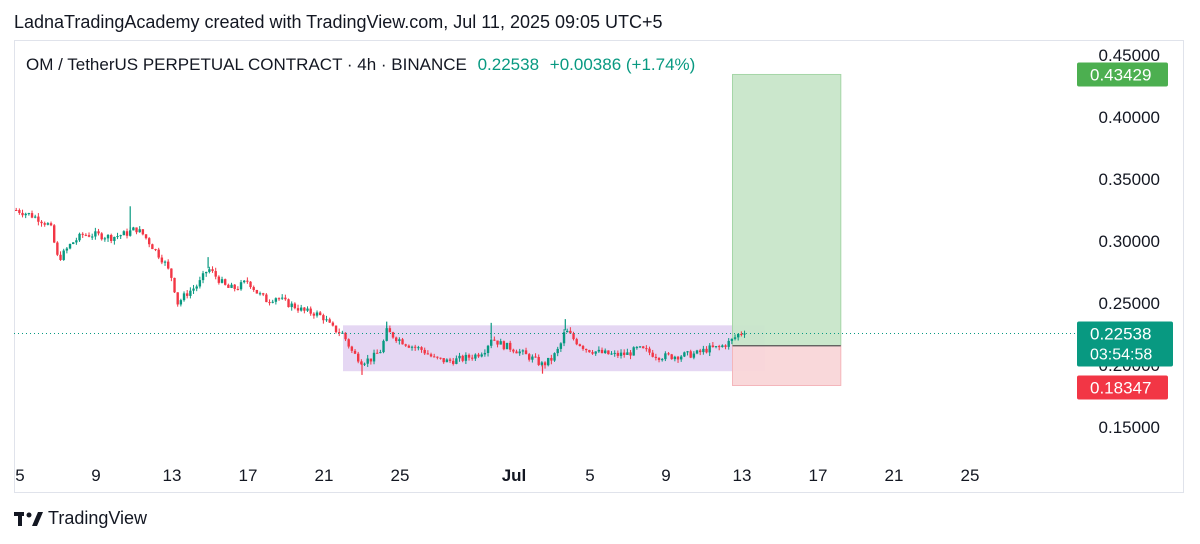 Image resolution: width=1200 pixels, height=544 pixels. What do you see at coordinates (894, 475) in the screenshot?
I see `x-tick-label: 21` at bounding box center [894, 475].